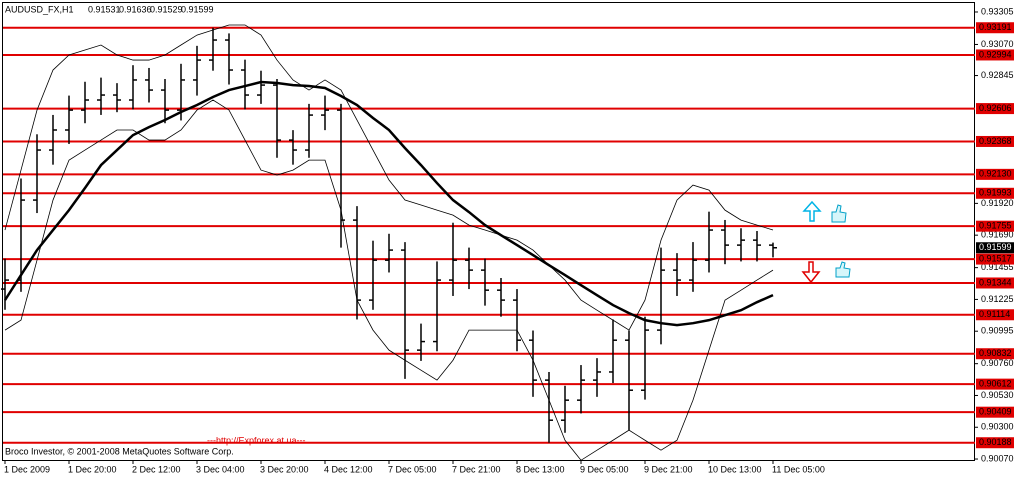  I want to click on x-tick-label: 9 Dec 05:00, so click(604, 469).